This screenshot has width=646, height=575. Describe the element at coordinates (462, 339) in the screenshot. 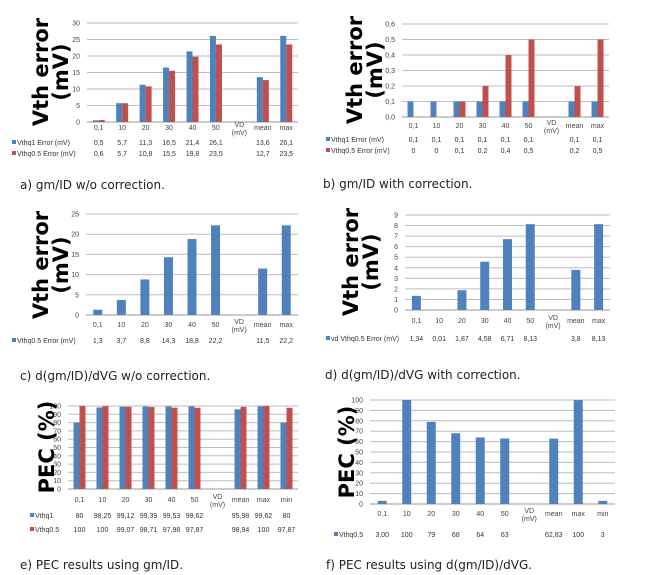

I see `table-cell: 1,87` at that location.